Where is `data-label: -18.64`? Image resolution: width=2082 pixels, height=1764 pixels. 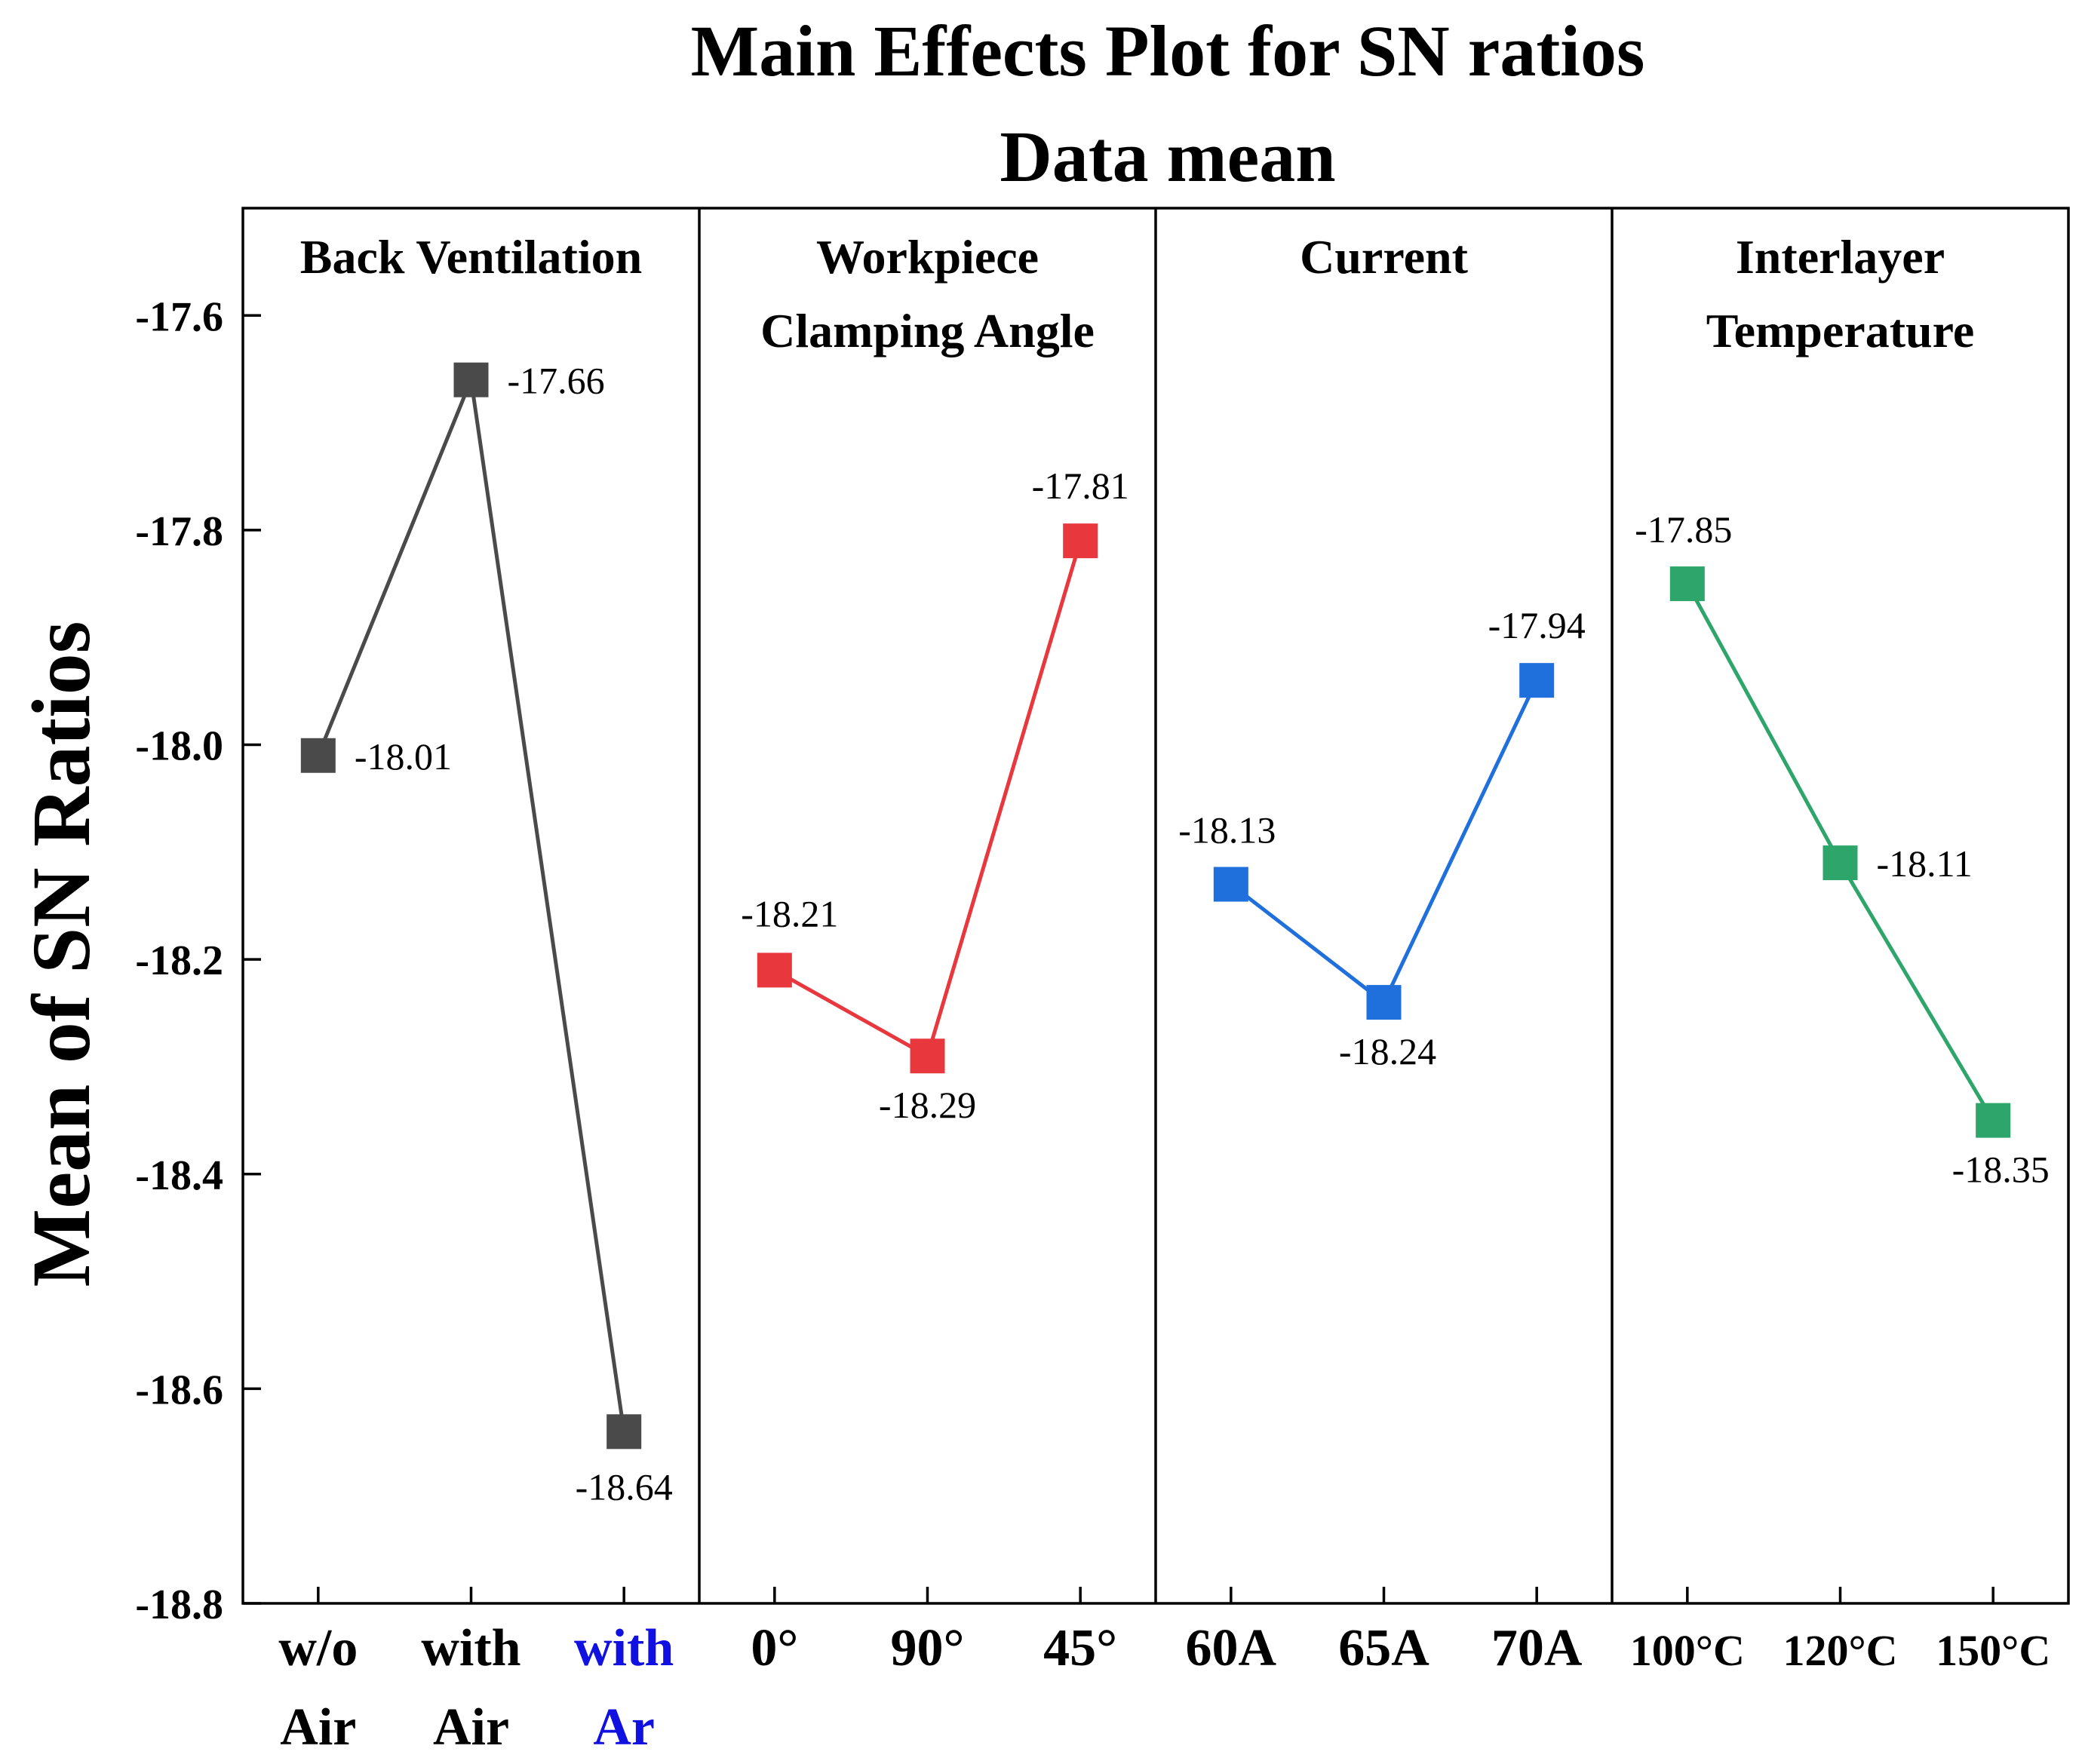
data-label: -18.64 is located at coordinates (624, 1486).